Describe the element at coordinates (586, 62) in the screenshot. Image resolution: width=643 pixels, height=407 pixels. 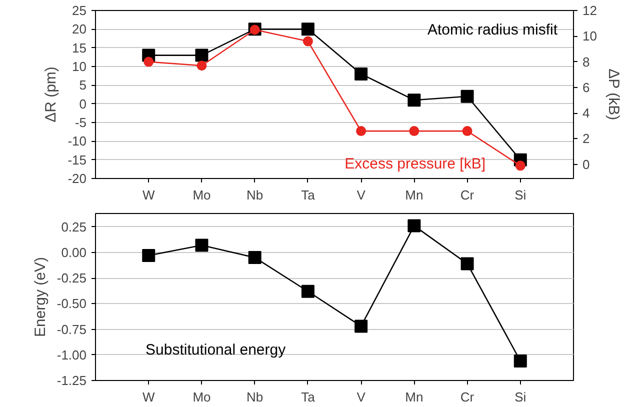
I see `y2-tick-label: 8` at that location.